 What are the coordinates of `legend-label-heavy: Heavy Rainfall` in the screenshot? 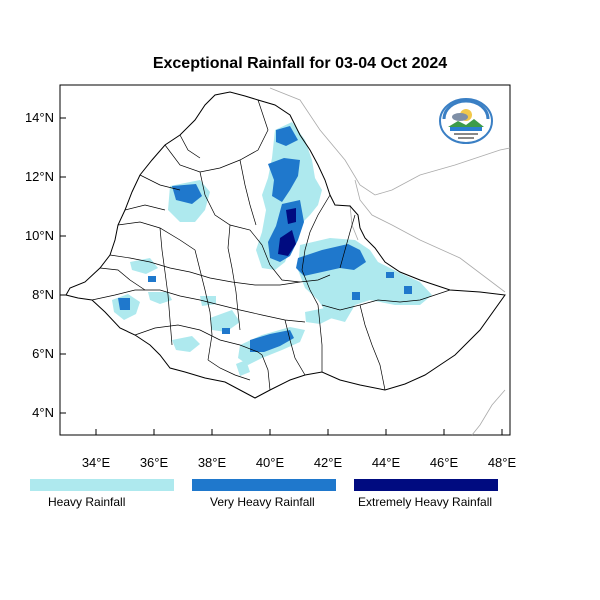 It's located at (87, 502).